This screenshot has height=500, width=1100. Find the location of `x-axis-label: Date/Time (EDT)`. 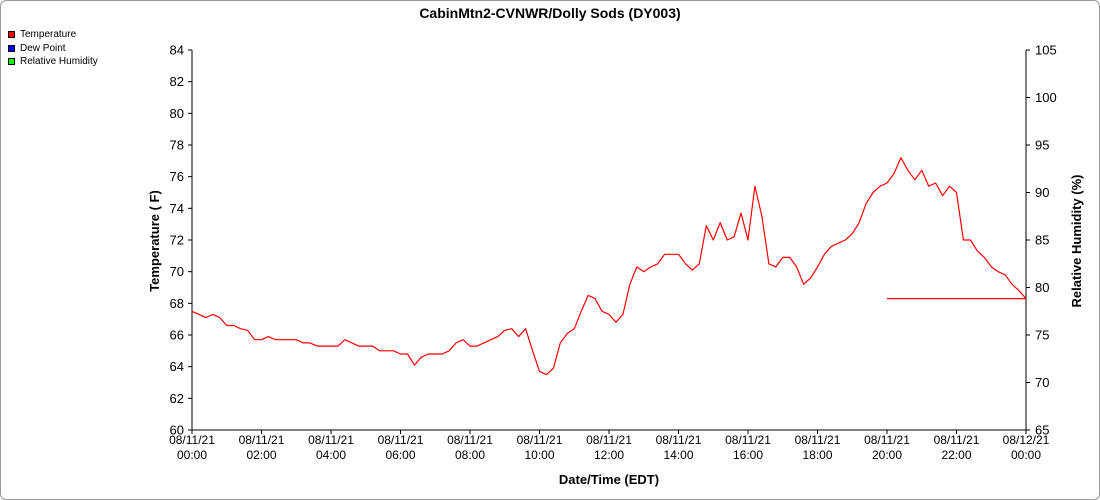

x-axis-label: Date/Time (EDT) is located at coordinates (609, 479).